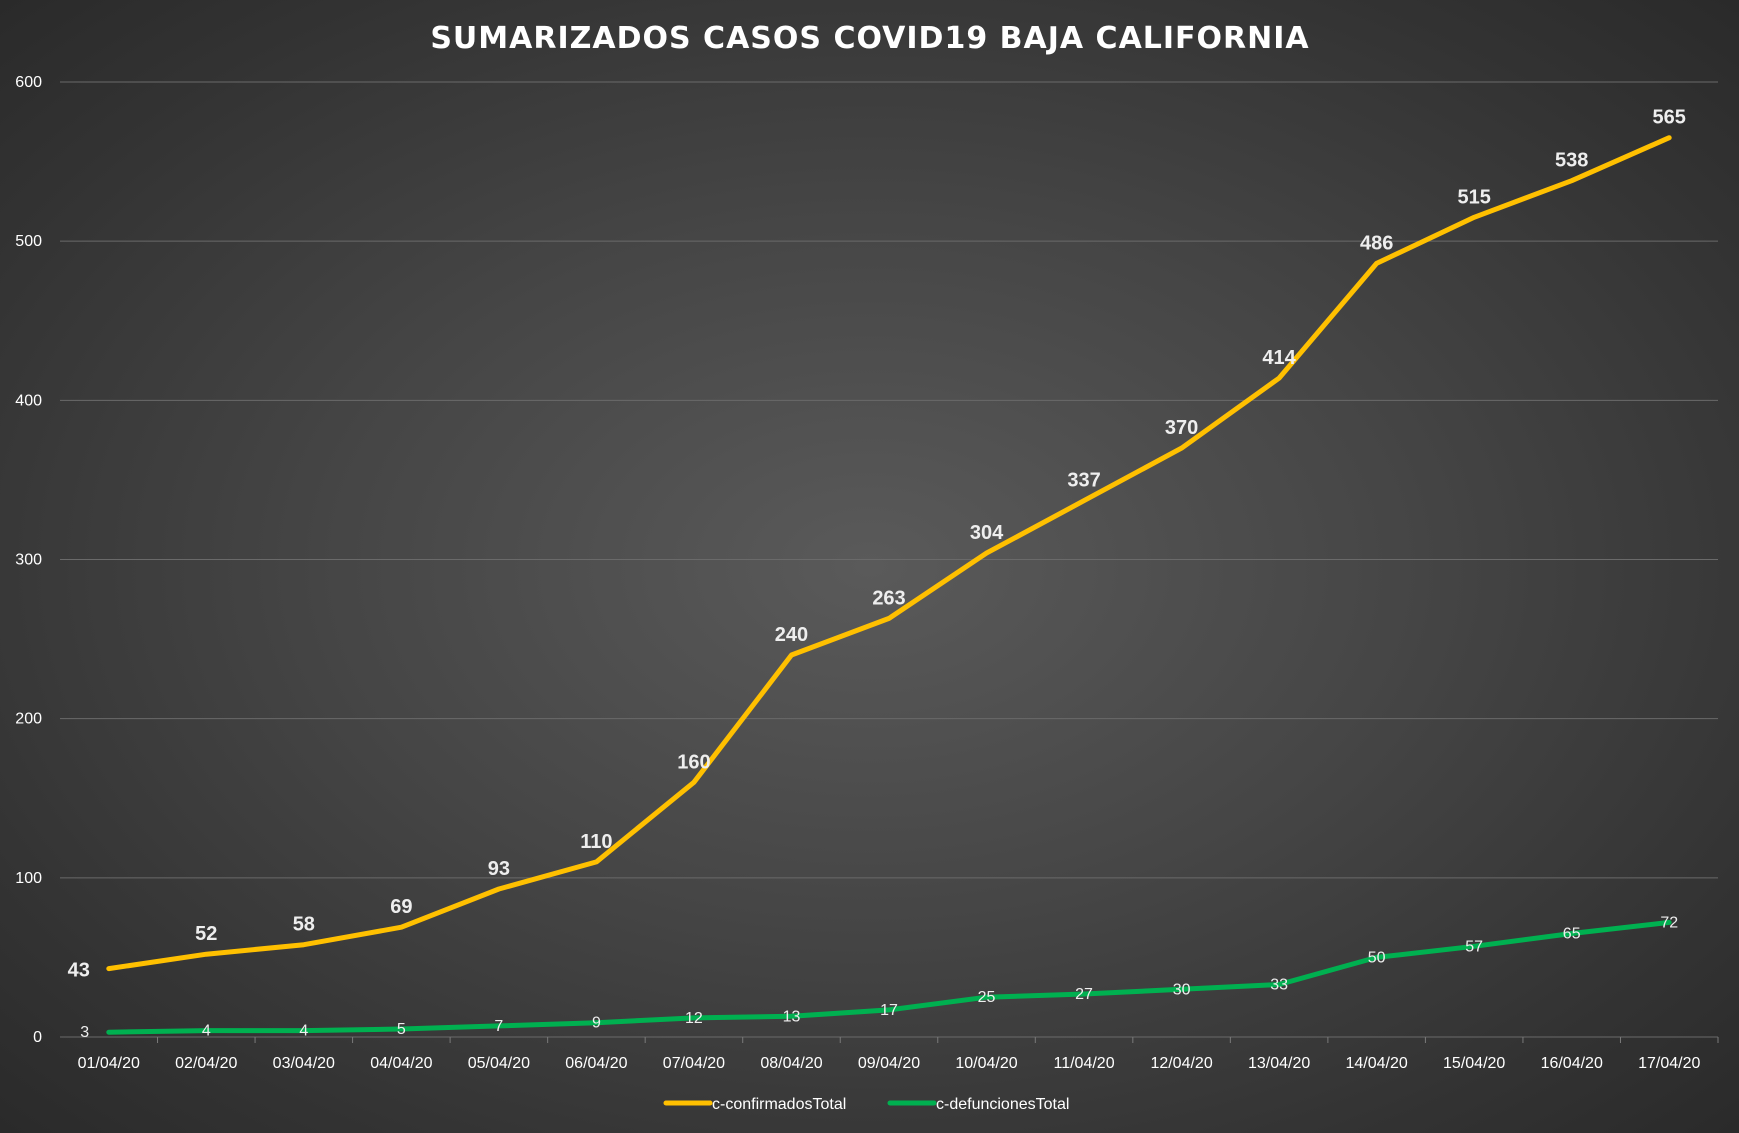 The image size is (1739, 1133). Describe the element at coordinates (866, 1104) in the screenshot. I see `legend: c-confirmadosTotal c-defuncionesTotal` at that location.